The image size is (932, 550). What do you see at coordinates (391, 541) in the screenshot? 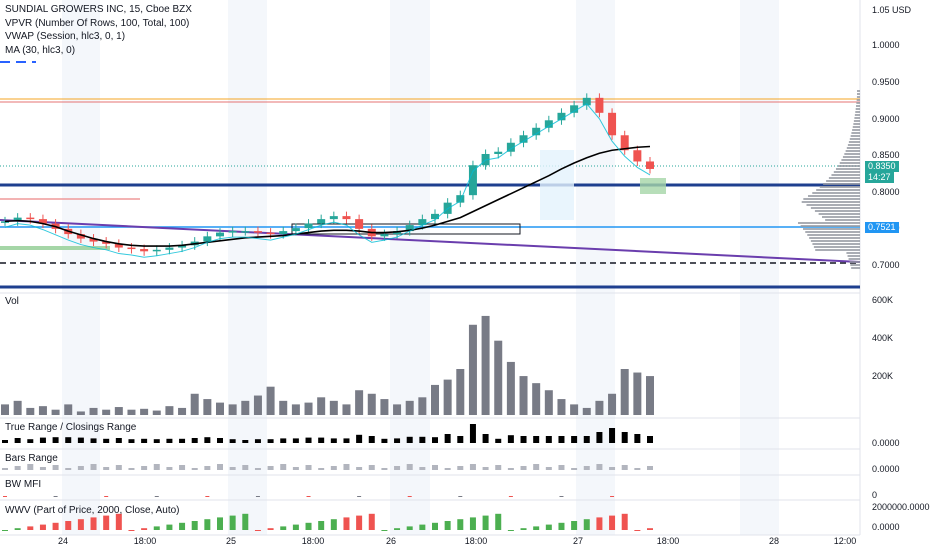
I see `time-tick-label: 26` at bounding box center [391, 541].